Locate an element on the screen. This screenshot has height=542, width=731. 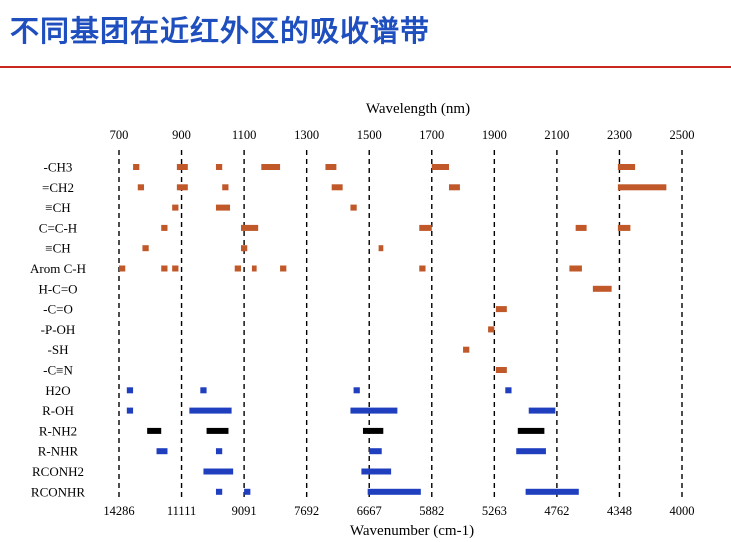
row-label: R-OH is located at coordinates (58, 410).